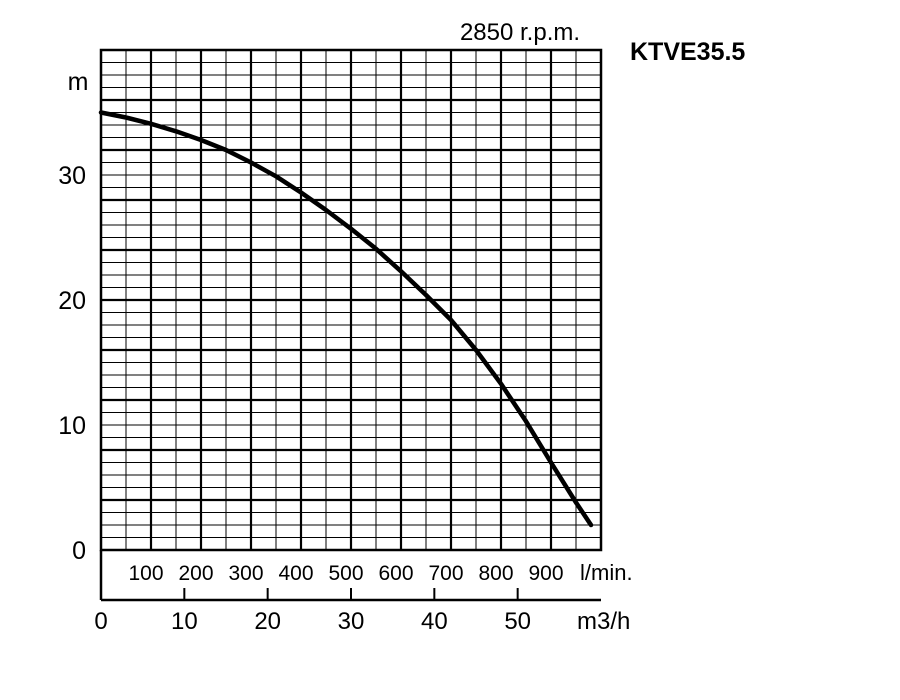 The image size is (900, 700). I want to click on lmin-tick-label: 300, so click(245, 573).